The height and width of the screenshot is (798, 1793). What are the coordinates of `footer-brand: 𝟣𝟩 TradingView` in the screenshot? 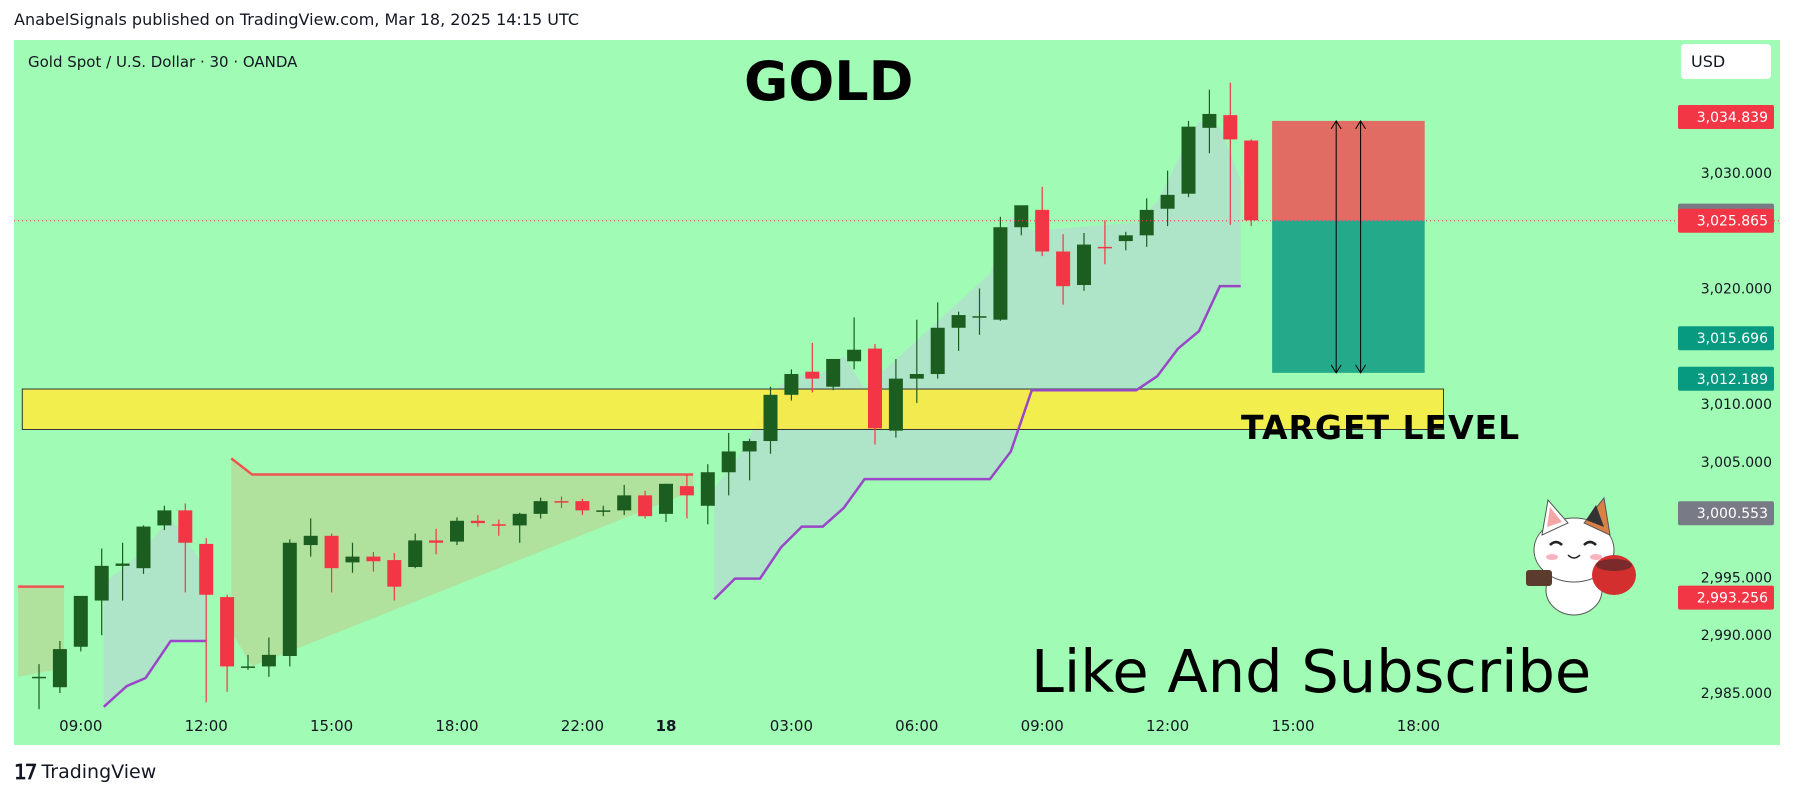 It's located at (85, 772).